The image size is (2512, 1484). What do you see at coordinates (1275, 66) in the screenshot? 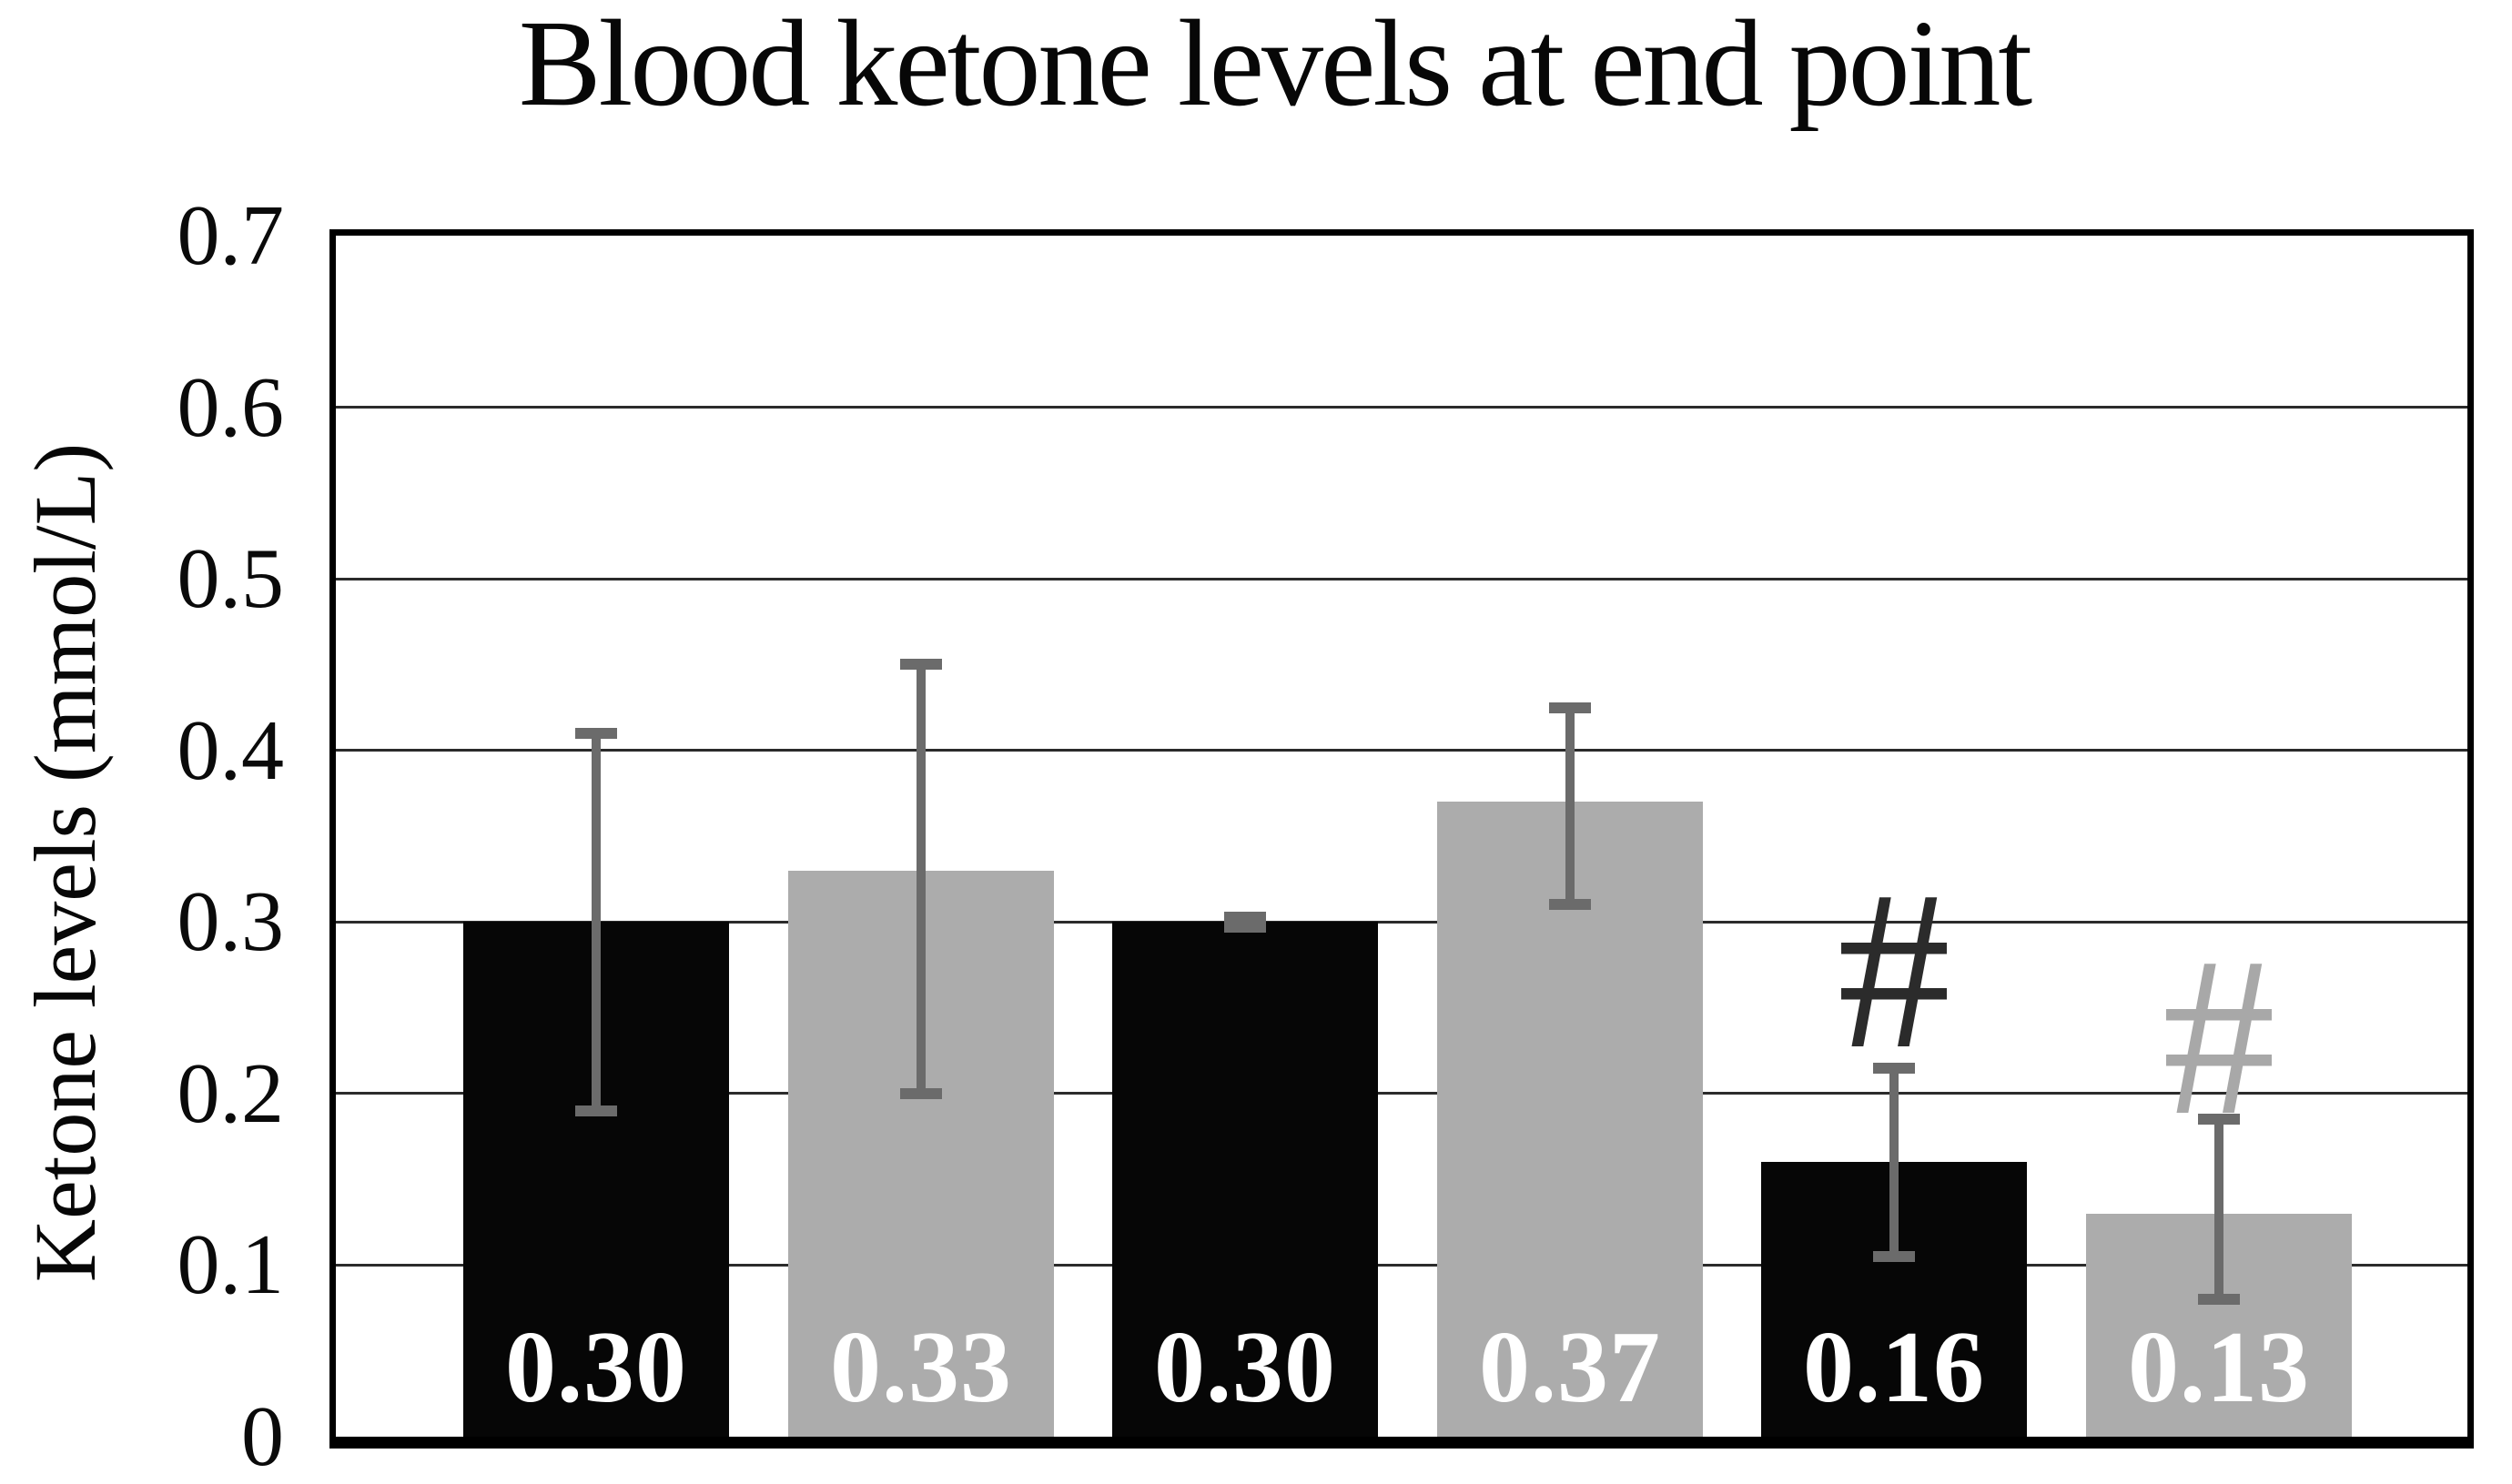
I see `chart-title: Blood ketone levels at end point` at bounding box center [1275, 66].